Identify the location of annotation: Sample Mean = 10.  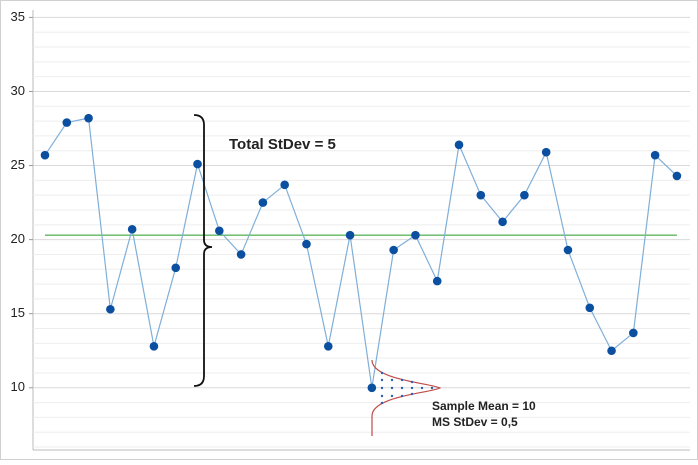
(484, 406).